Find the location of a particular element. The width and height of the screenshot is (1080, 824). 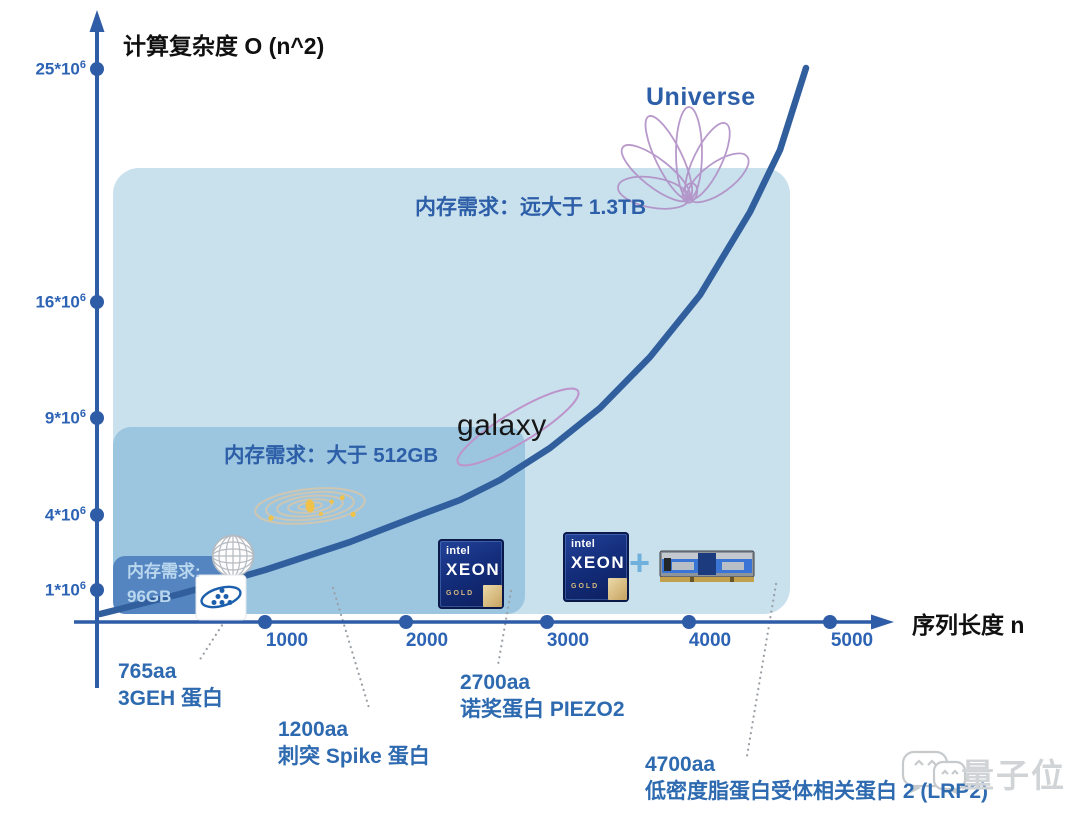

ram-module-icon is located at coordinates (707, 566).